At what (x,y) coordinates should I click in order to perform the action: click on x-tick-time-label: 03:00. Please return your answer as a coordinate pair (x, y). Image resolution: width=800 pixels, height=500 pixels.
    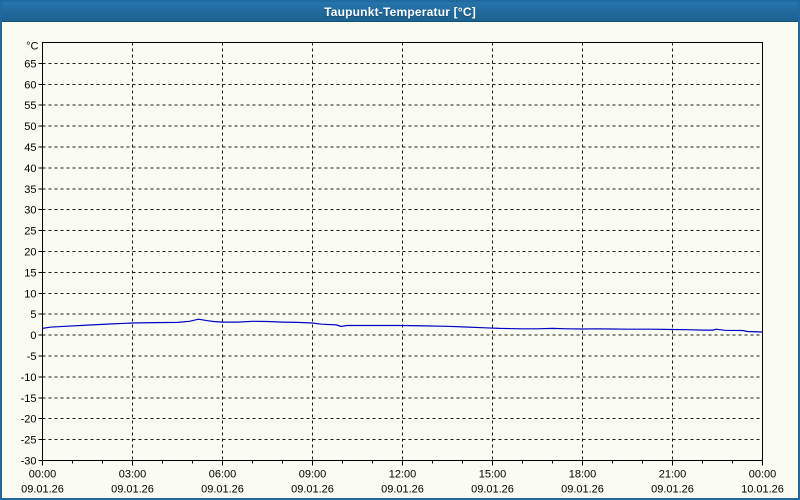
    Looking at the image, I should click on (133, 475).